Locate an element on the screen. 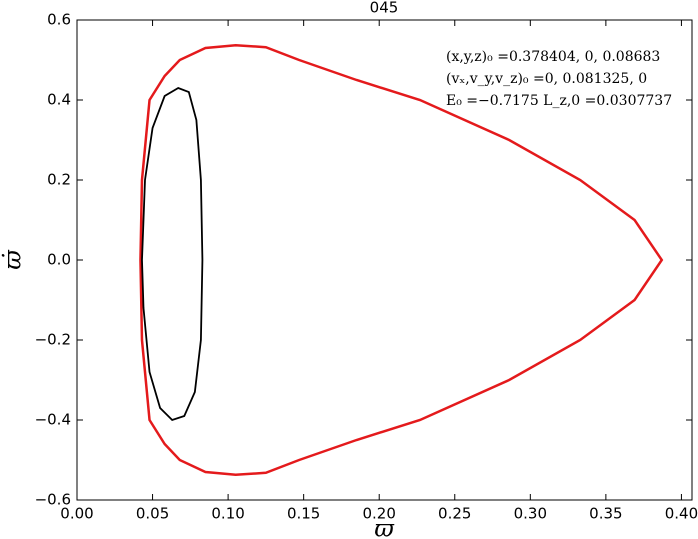 This screenshot has width=698, height=539. chart-title: 045 is located at coordinates (384, 8).